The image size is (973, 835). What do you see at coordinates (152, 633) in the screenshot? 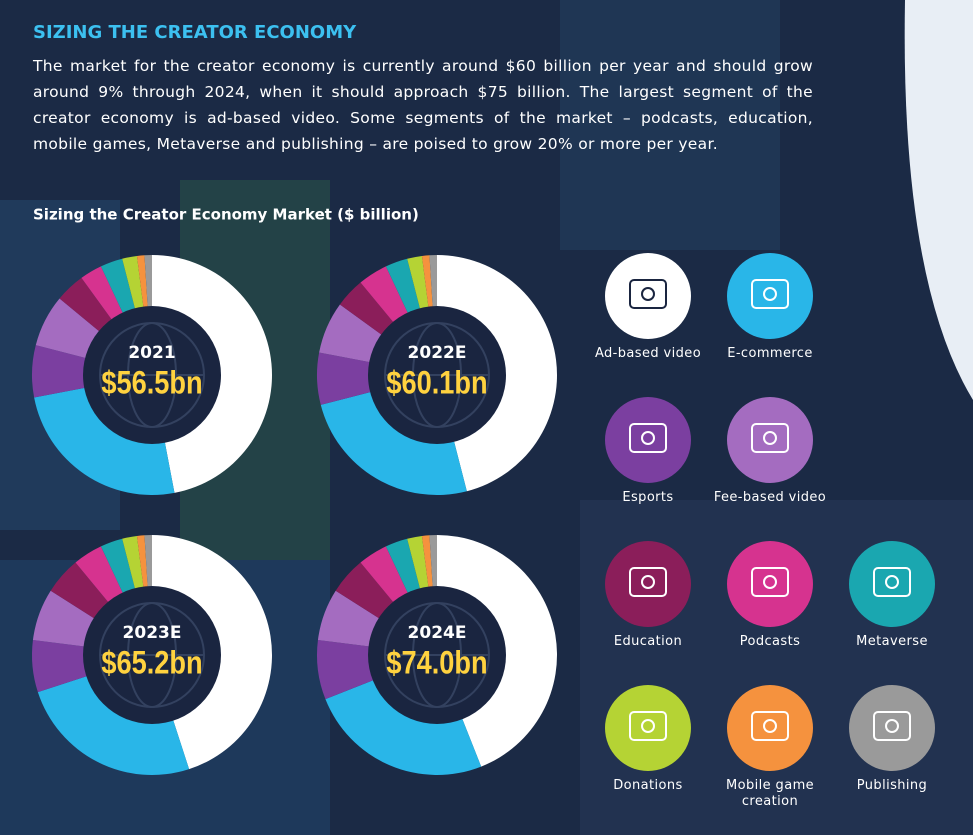
I see `donut-year: 2023E` at bounding box center [152, 633].